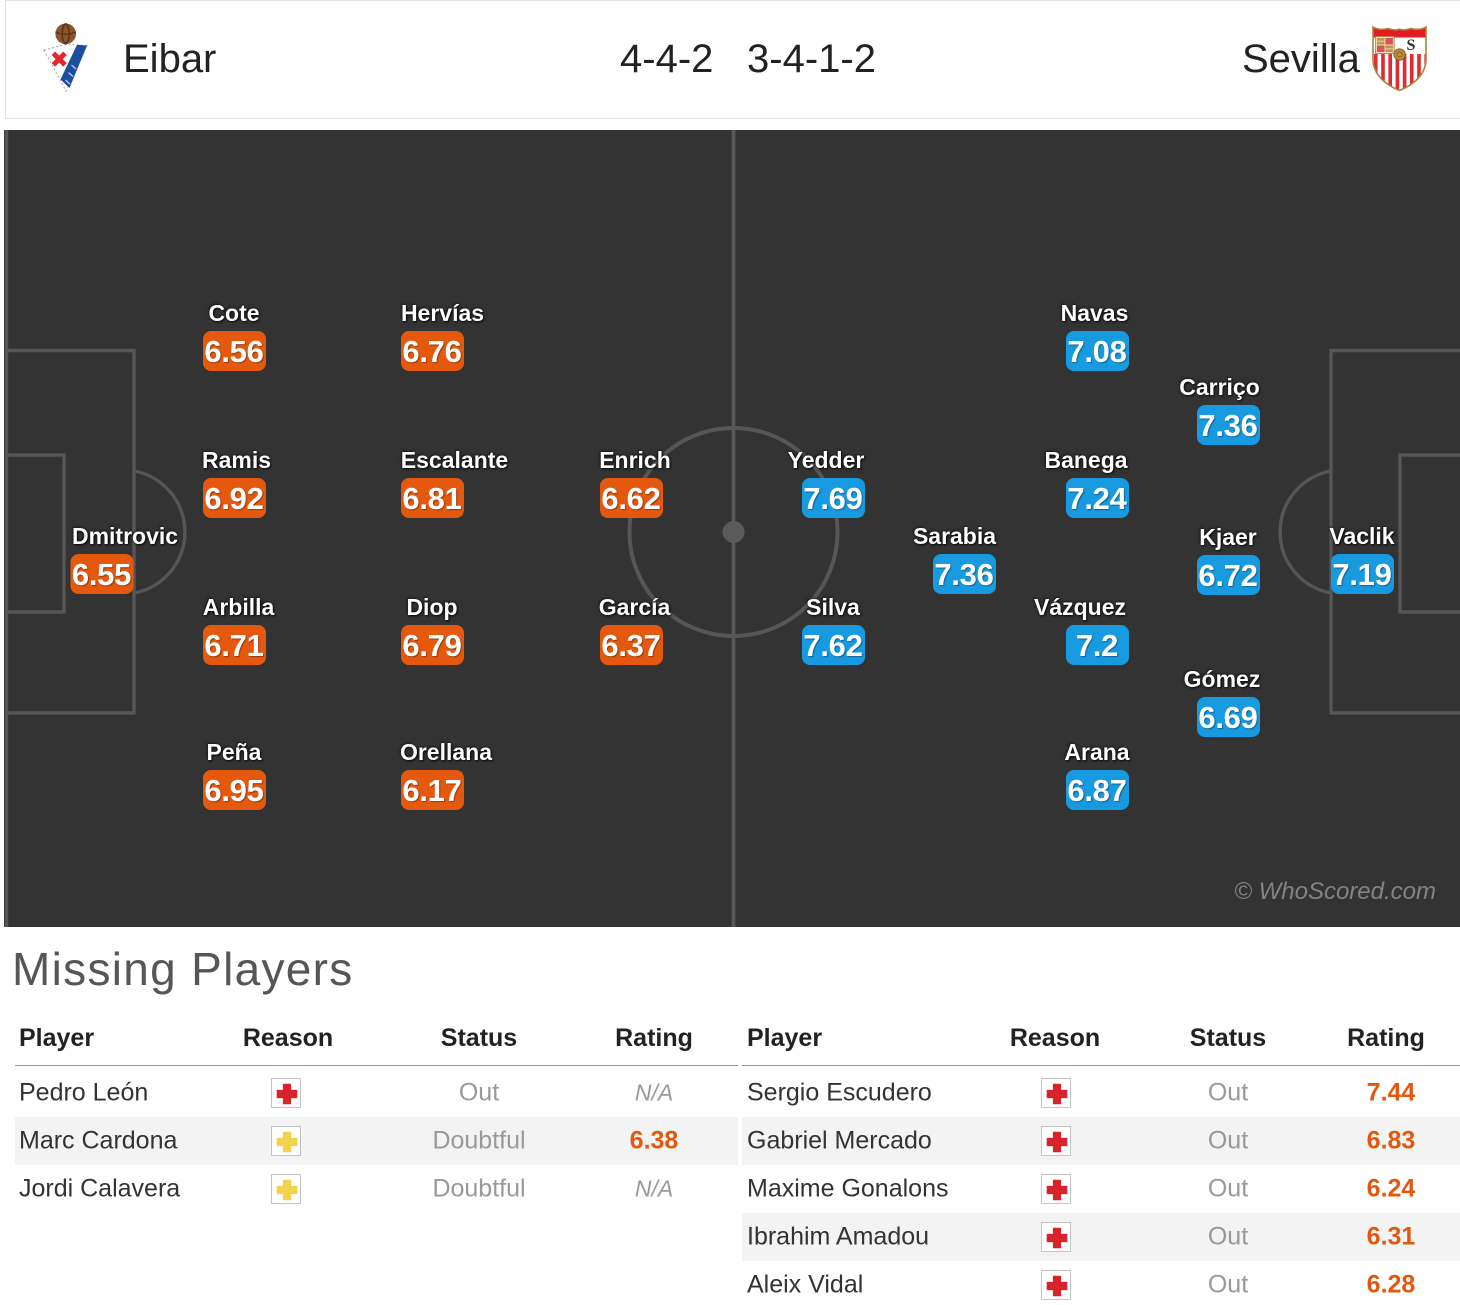 Image resolution: width=1460 pixels, height=1305 pixels. Describe the element at coordinates (1411, 45) in the screenshot. I see `svg-text: S` at that location.